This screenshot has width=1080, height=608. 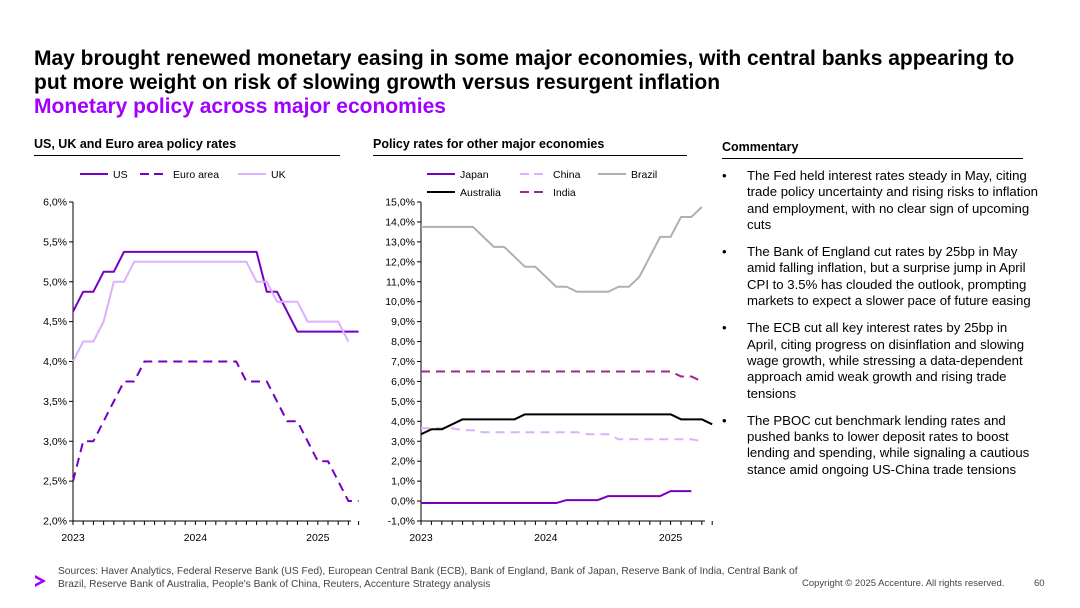 I want to click on left-y-tick-label: 5,5%, so click(x=55, y=242).